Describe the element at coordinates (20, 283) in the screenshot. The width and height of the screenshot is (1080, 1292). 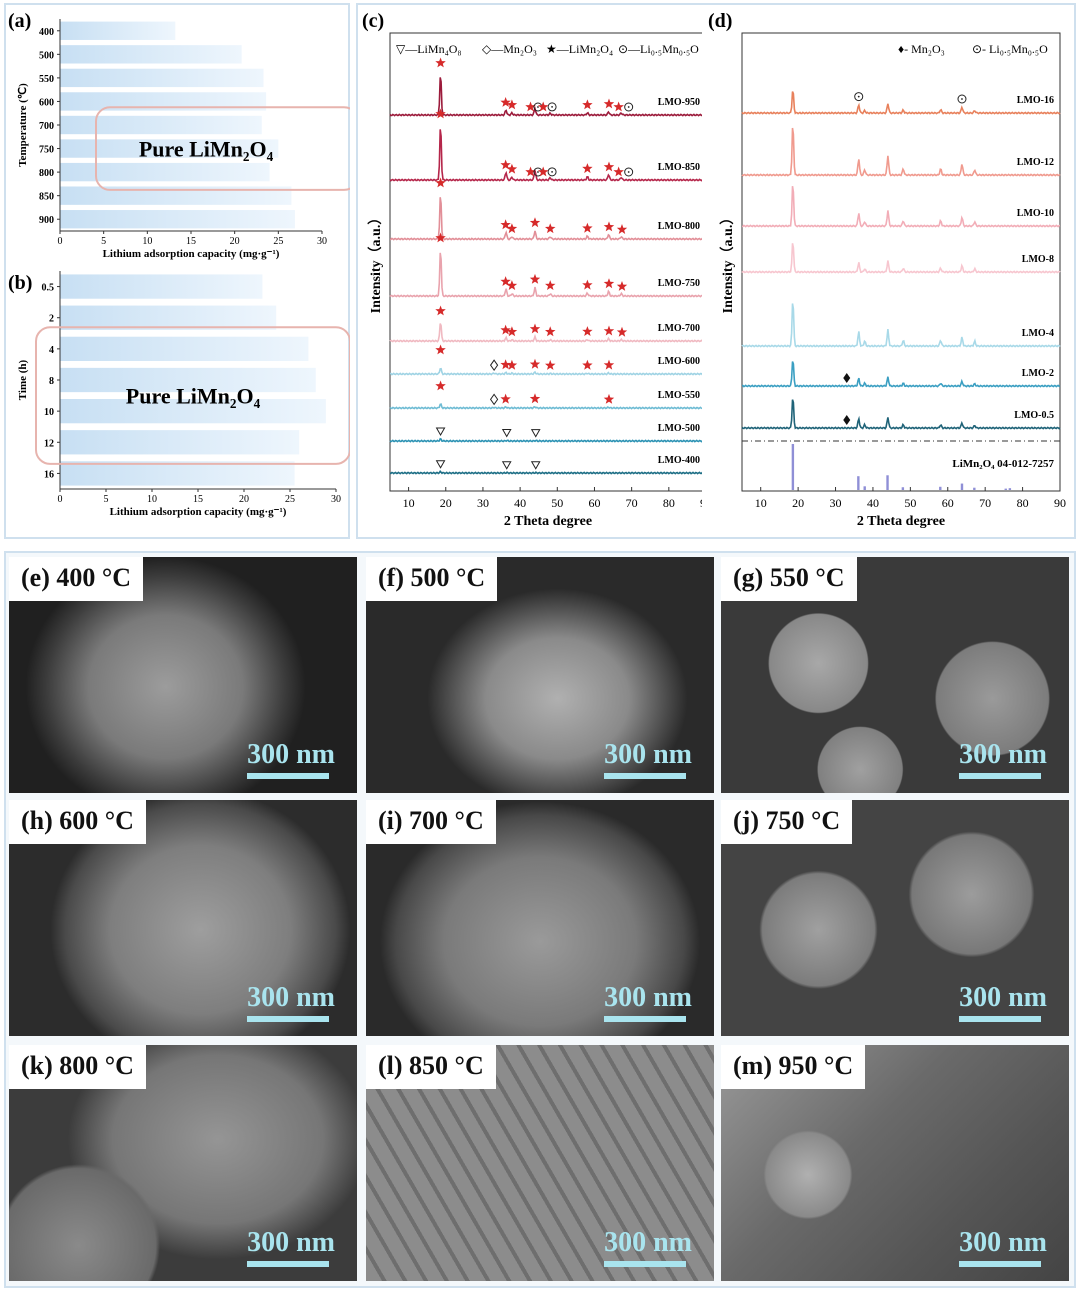
I see `panel-label: (b)` at that location.